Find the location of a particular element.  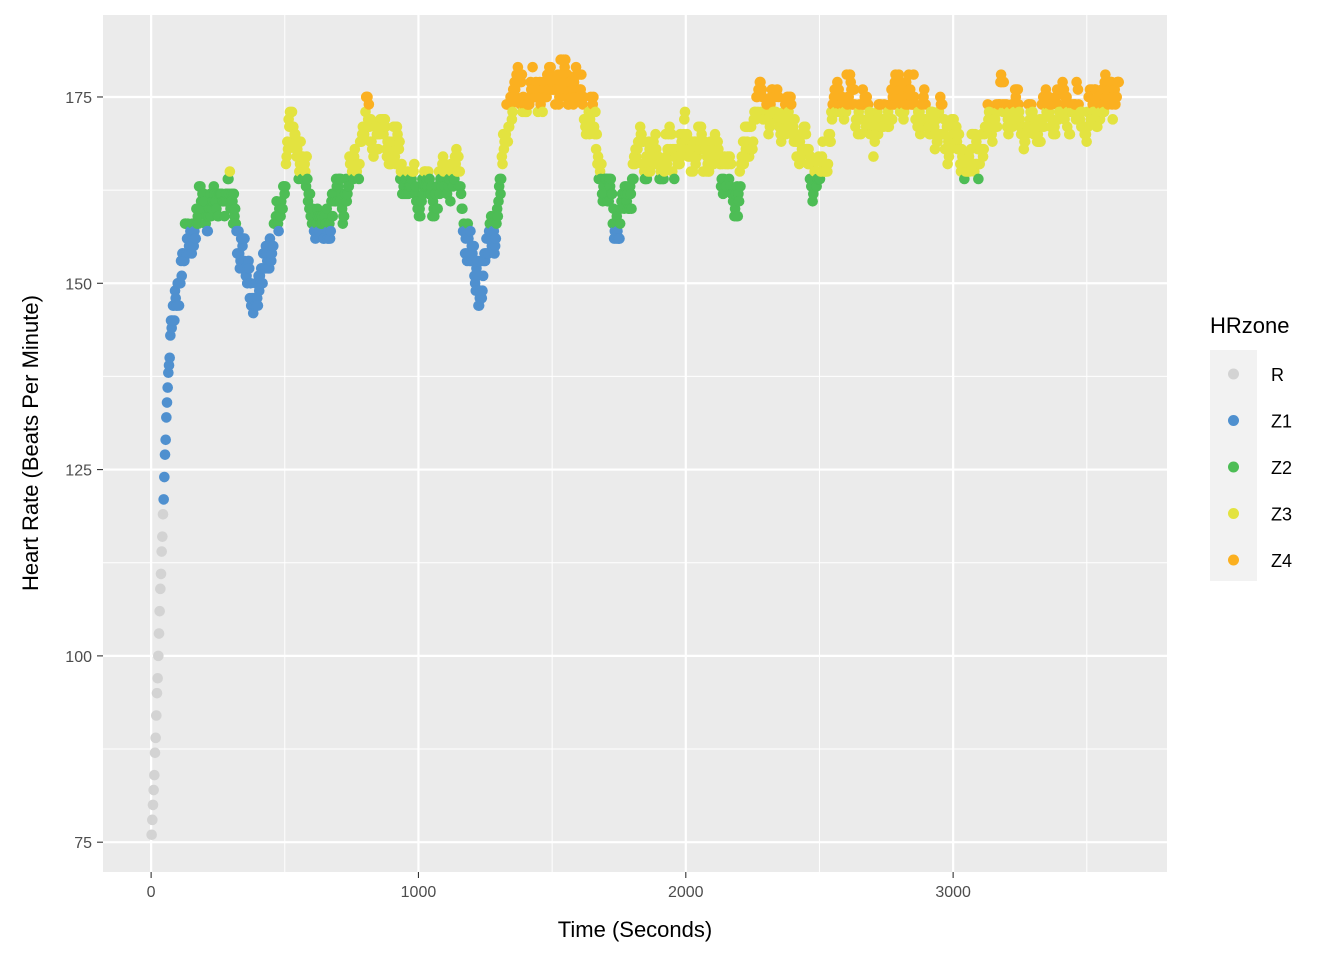

y-axis: 75 100 125 150 175 is located at coordinates (84, 471).